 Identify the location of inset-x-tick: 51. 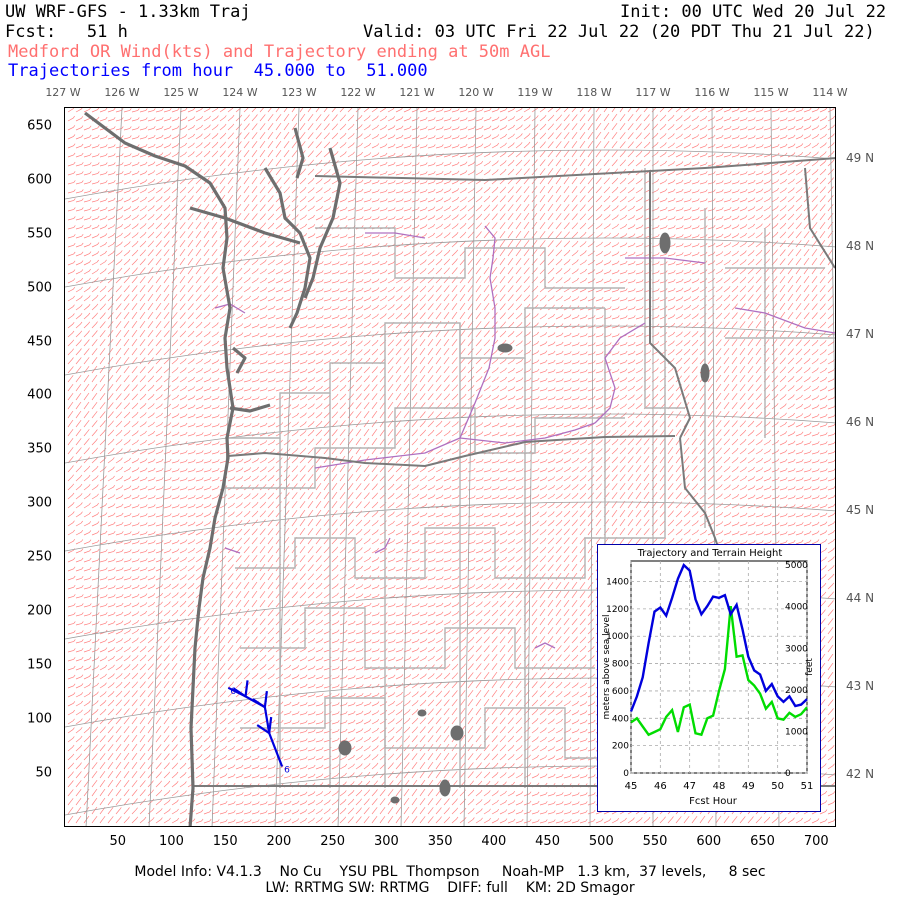
(807, 786).